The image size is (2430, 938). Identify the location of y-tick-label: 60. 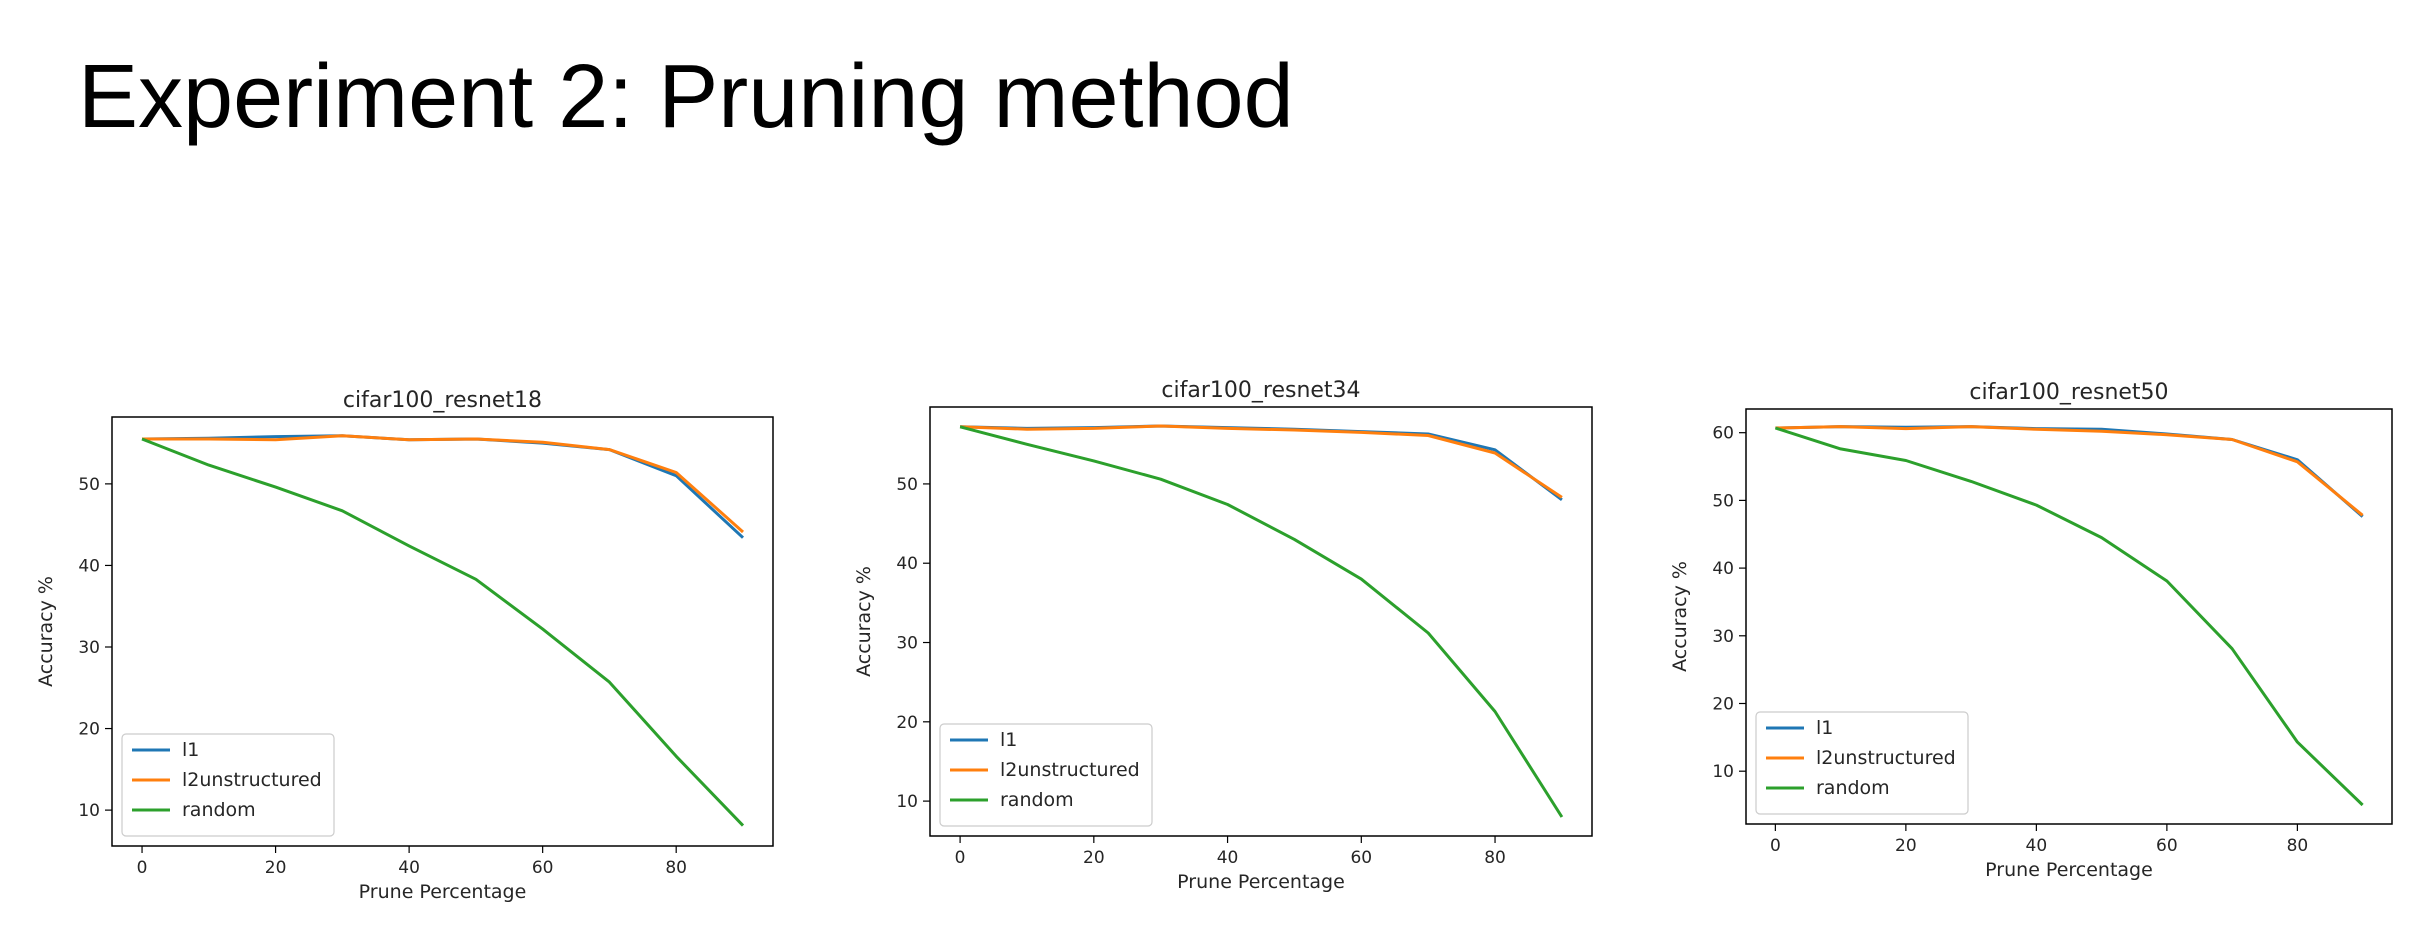
(1723, 434).